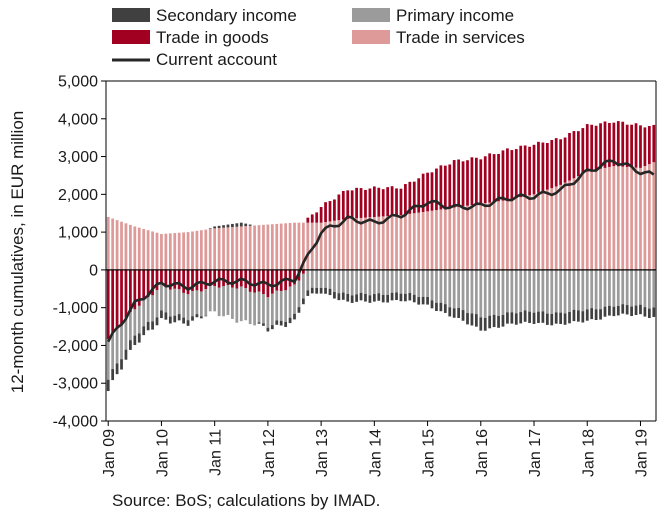 Image resolution: width=668 pixels, height=520 pixels. Describe the element at coordinates (375, 453) in the screenshot. I see `x-tick-label: Jan 14` at that location.